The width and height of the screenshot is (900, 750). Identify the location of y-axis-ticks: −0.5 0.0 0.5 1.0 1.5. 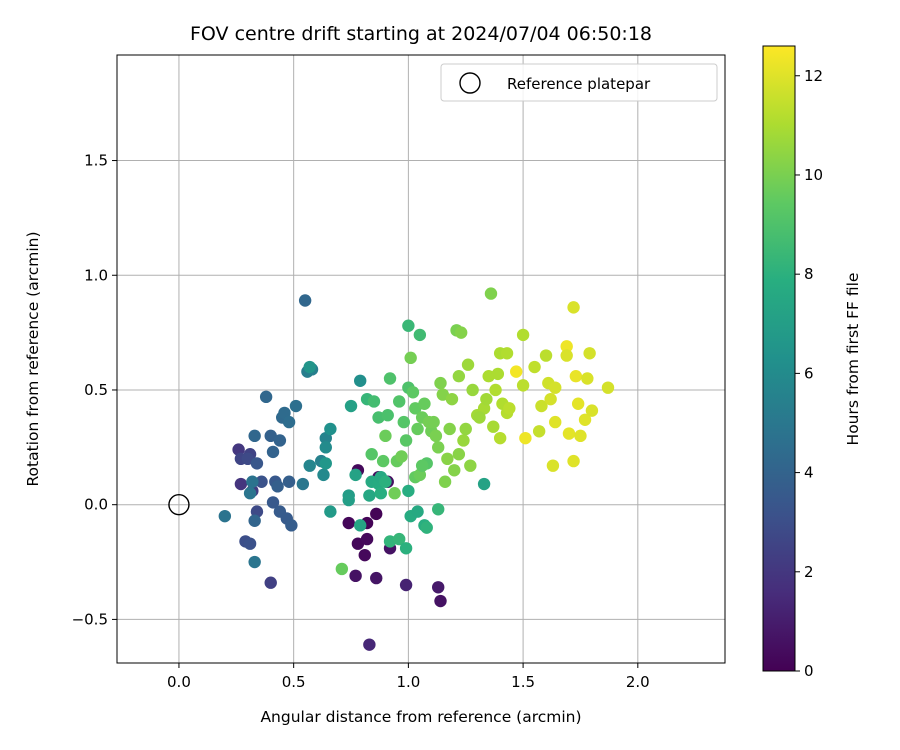
(94, 390).